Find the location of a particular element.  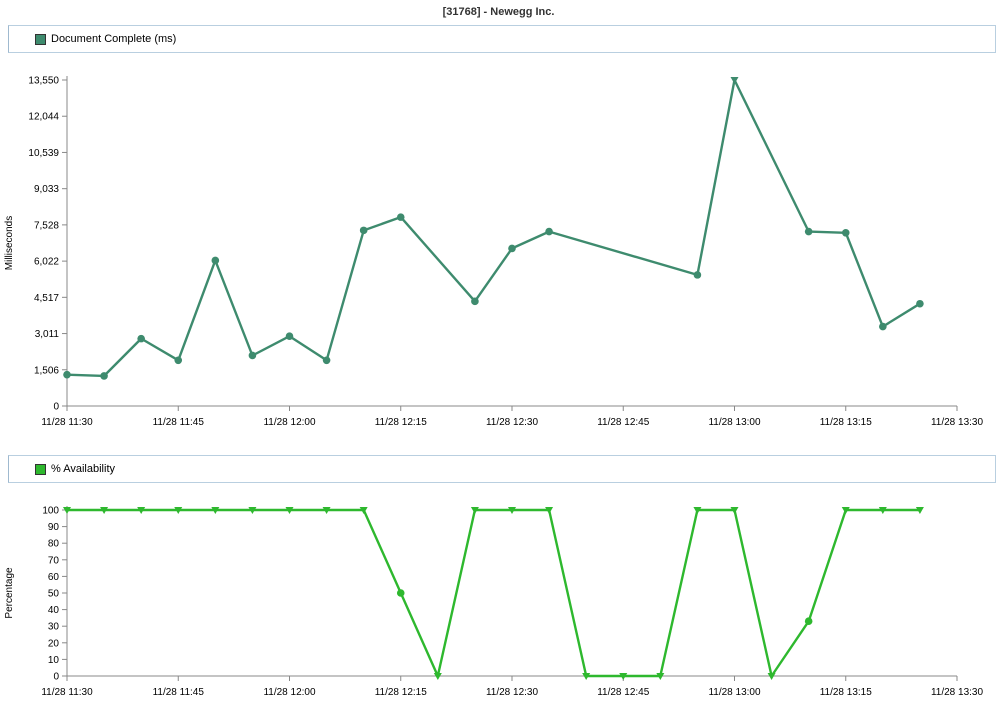

y-tick-label: 90 is located at coordinates (54, 527).